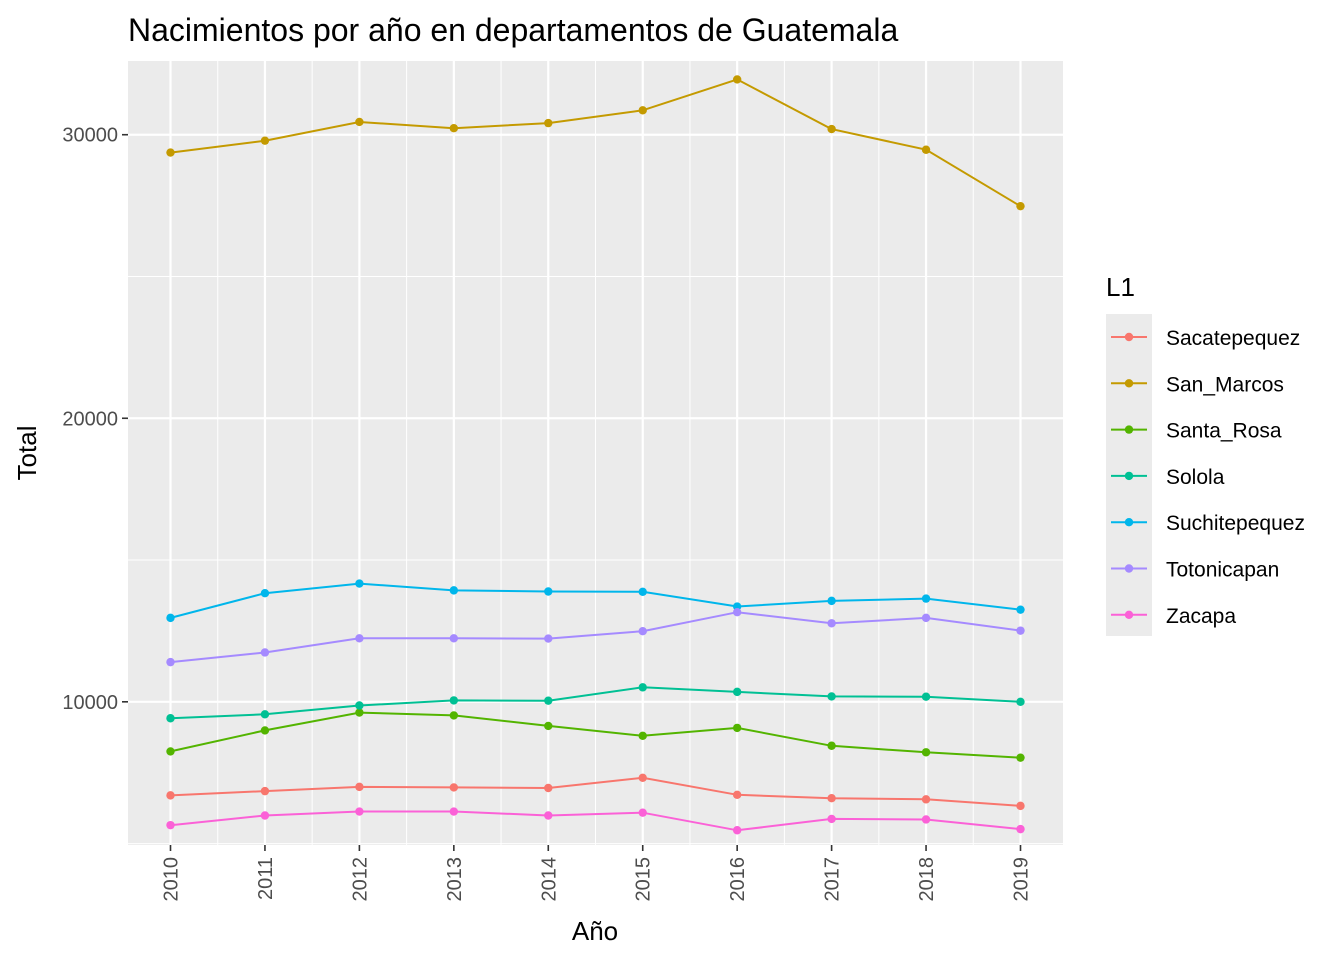 This screenshot has width=1344, height=960. I want to click on series-line-suchitepequez, so click(595, 600).